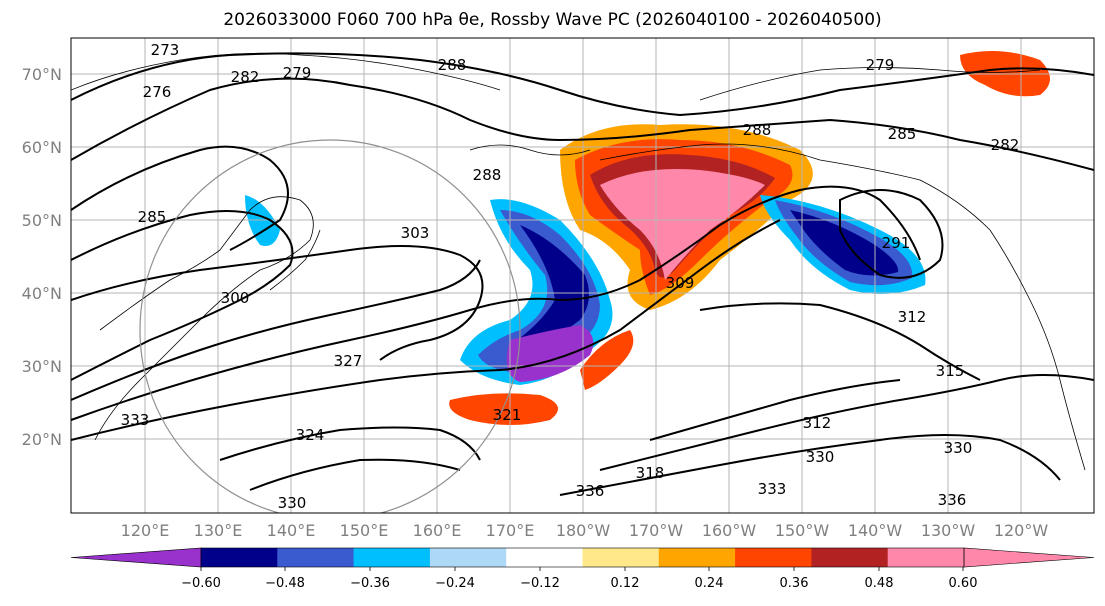 The height and width of the screenshot is (606, 1105). I want to click on lat-tick-label: 60°N, so click(42, 147).